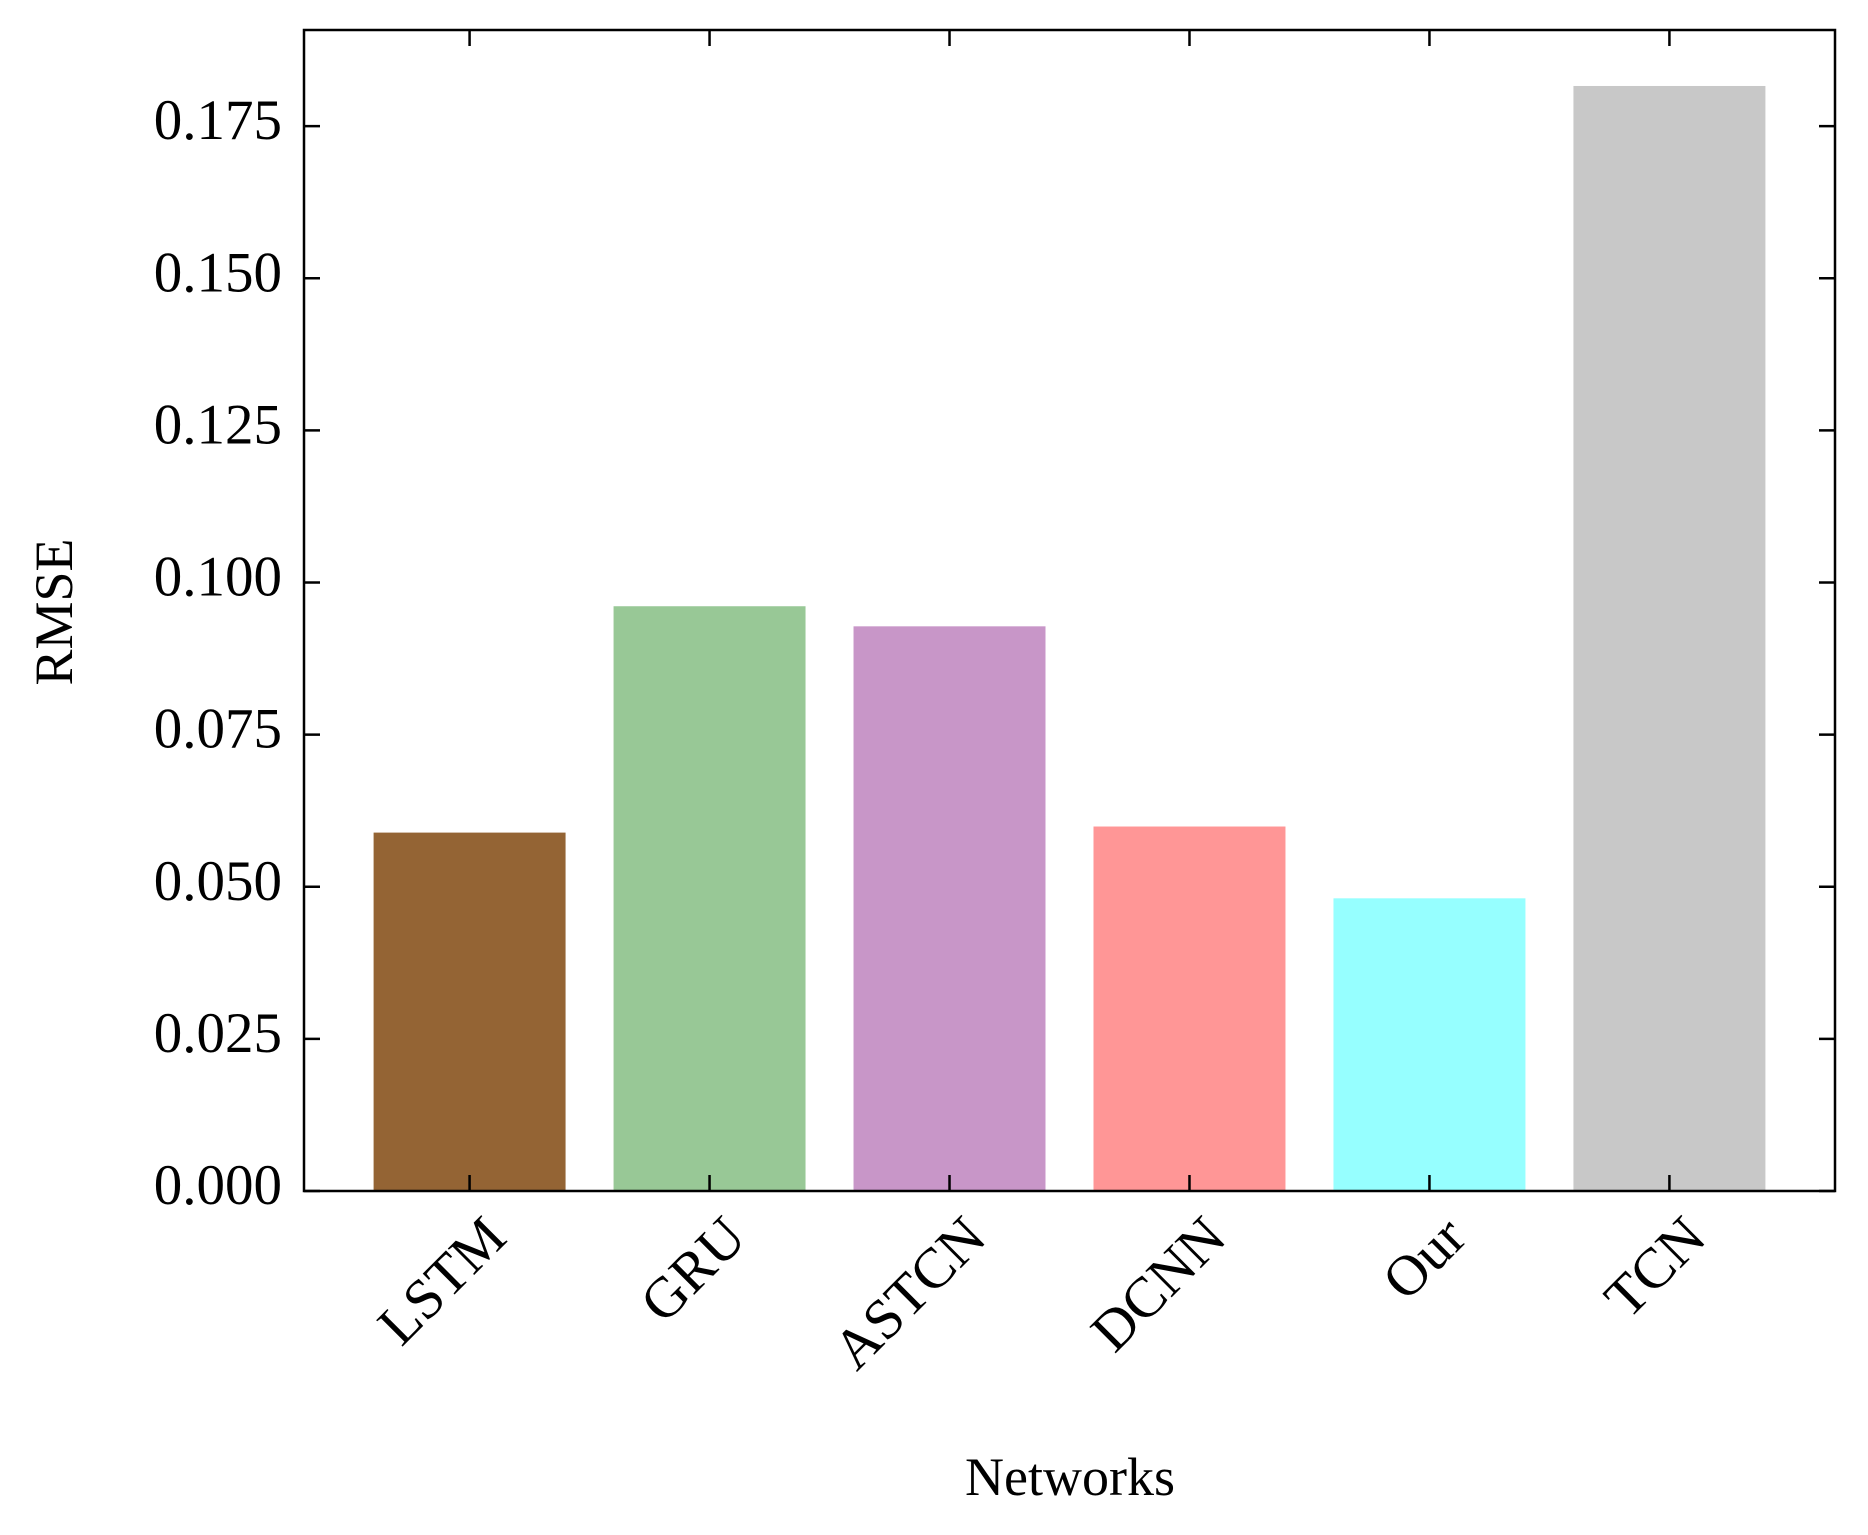  I want to click on y-tick-label: 0.175, so click(218, 120).